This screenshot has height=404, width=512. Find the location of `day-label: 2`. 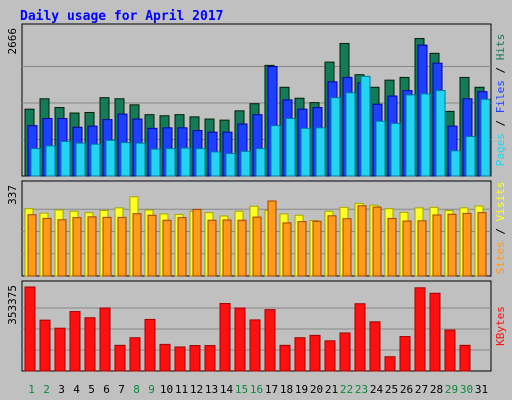

day-label: 2 is located at coordinates (46, 389).